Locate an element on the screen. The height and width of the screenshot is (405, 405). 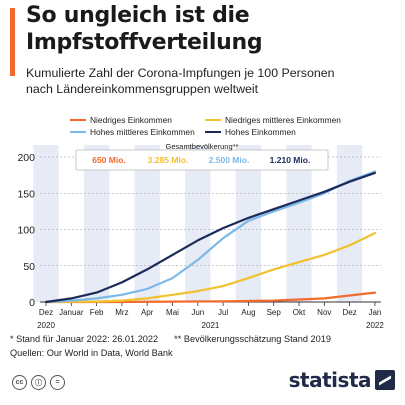
year-label: 2020 is located at coordinates (46, 325).